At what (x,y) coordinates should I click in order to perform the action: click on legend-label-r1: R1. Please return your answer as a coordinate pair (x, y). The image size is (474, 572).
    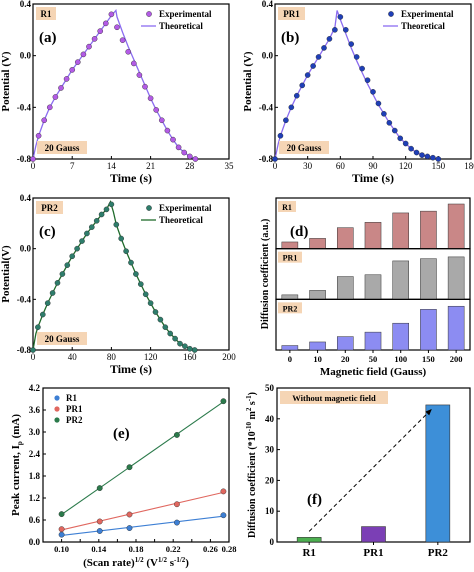
    Looking at the image, I should click on (71, 398).